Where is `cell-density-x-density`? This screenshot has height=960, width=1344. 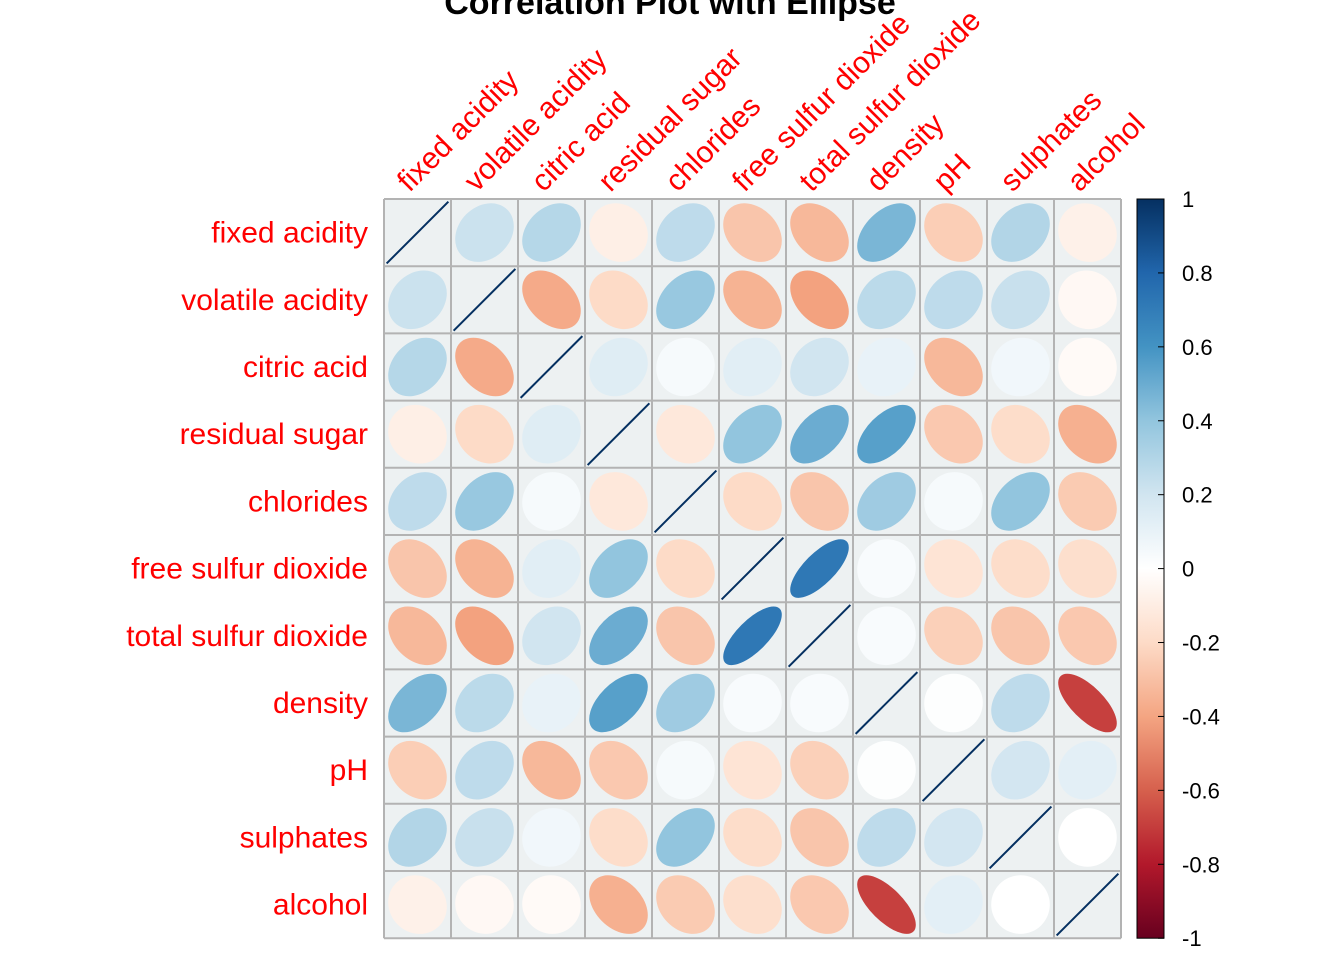
cell-density-x-density is located at coordinates (886, 703).